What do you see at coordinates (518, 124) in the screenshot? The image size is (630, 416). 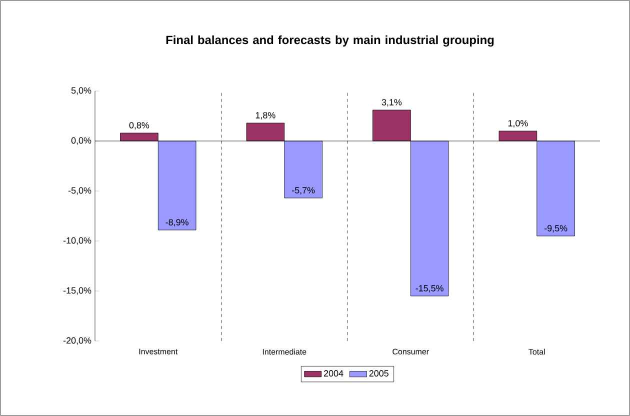 I see `data-label: 1,0%` at bounding box center [518, 124].